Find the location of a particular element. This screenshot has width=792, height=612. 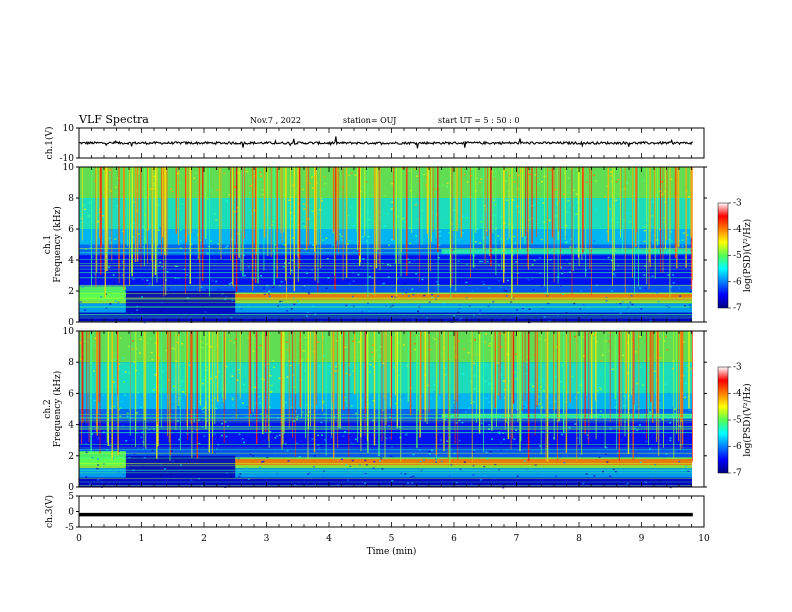

xtick-label: 3 is located at coordinates (267, 539).